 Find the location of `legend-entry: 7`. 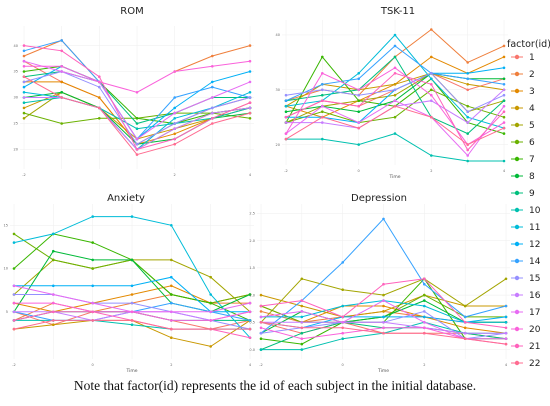

legend-entry: 7 is located at coordinates (523, 160).